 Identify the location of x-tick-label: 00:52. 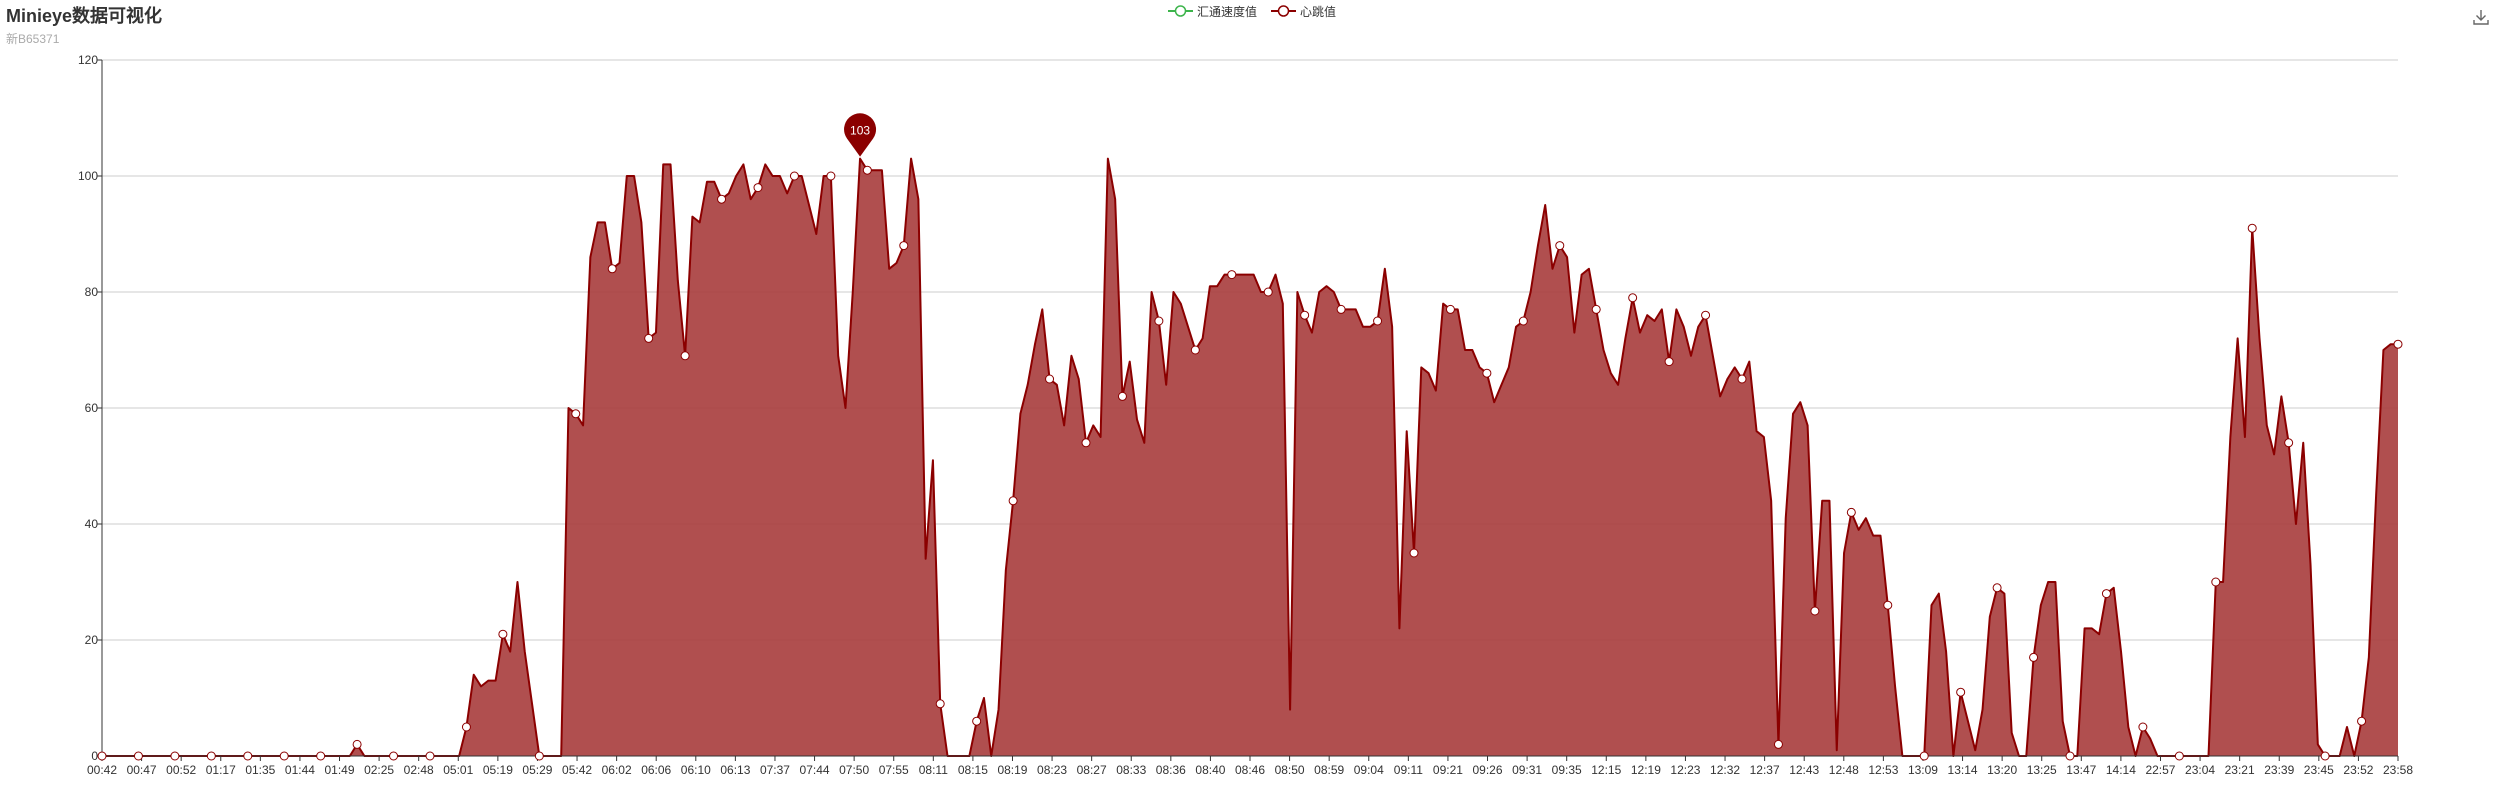
(181, 770).